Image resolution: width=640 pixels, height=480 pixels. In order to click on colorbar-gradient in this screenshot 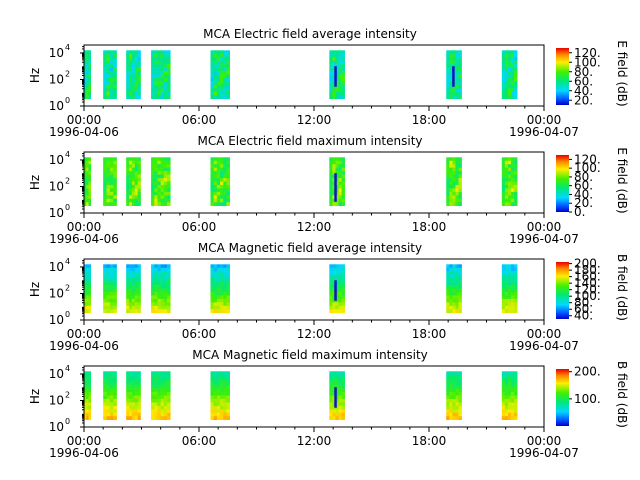, I will do `click(562, 290)`.